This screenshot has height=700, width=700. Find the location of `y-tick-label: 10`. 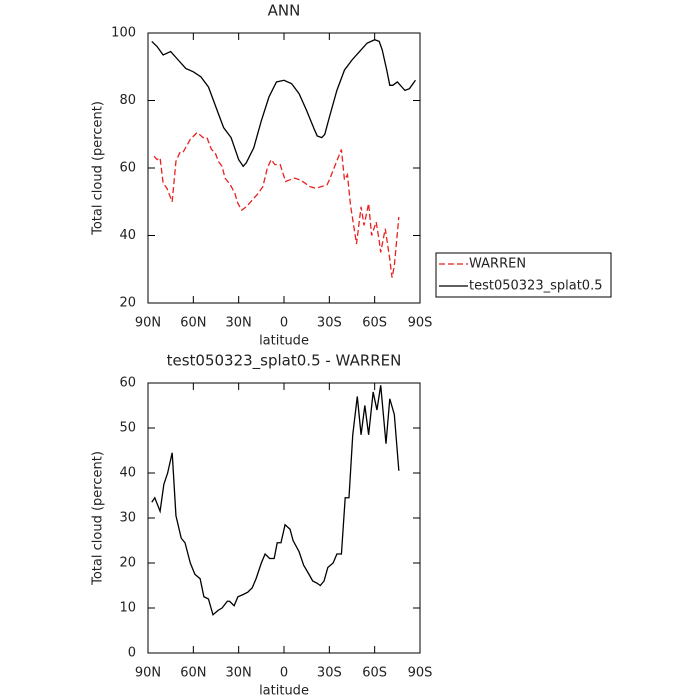

y-tick-label: 10 is located at coordinates (127, 608).